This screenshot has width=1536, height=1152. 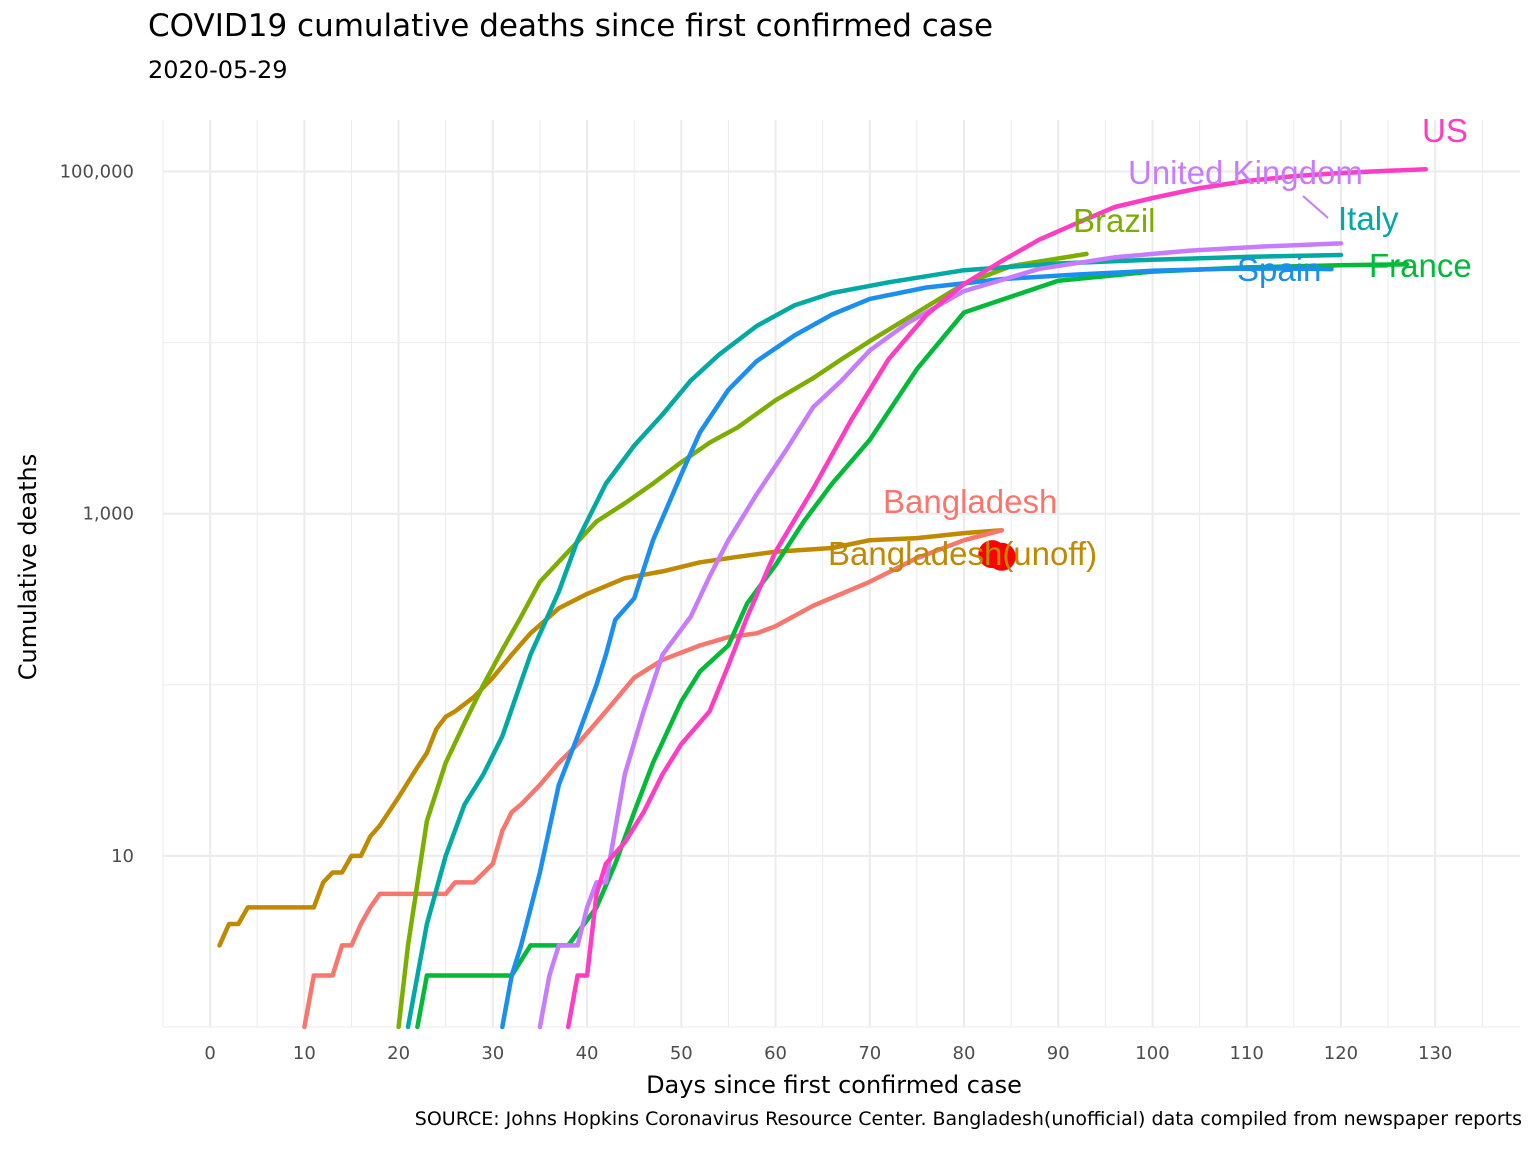 I want to click on highlight-points, so click(x=997, y=555).